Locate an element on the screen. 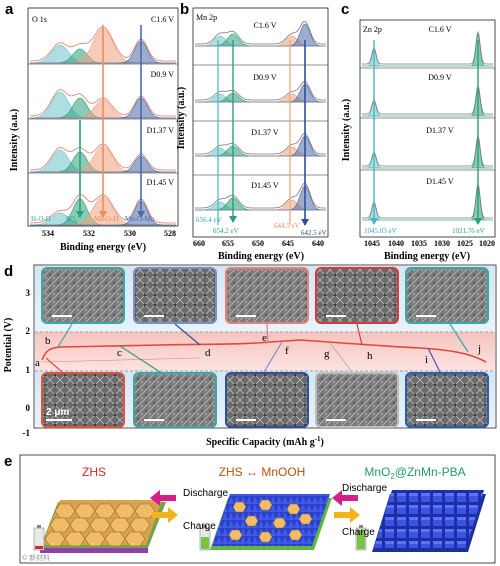  panel-d-ytick-0: 0 is located at coordinates (28, 408).